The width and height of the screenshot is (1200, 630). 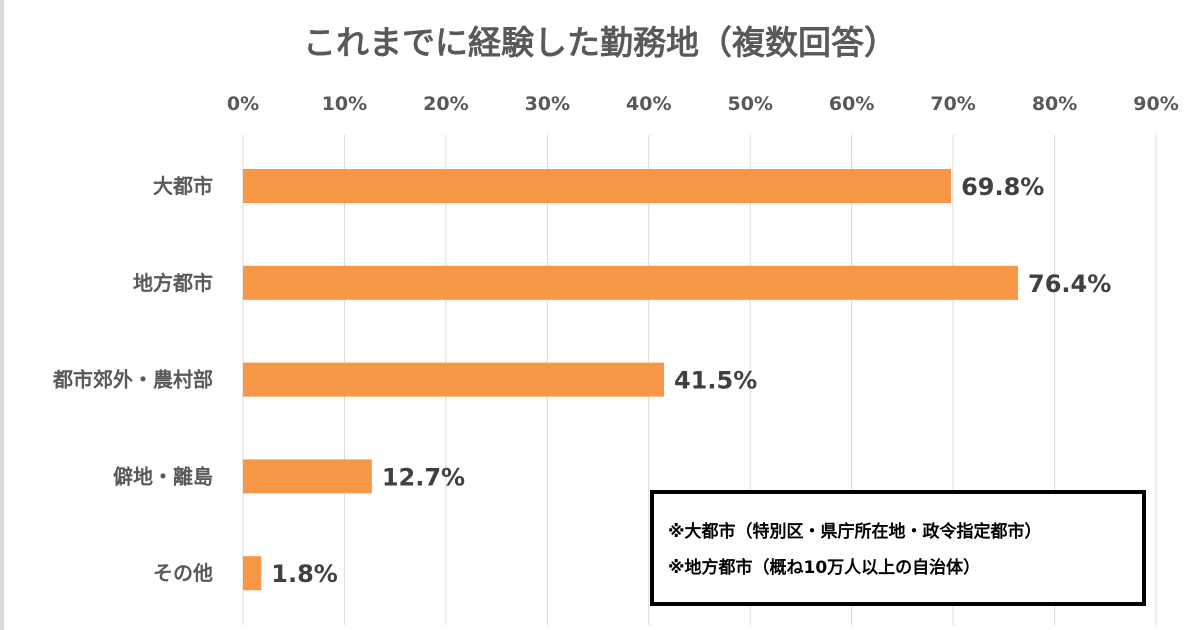 What do you see at coordinates (855, 532) in the screenshot?
I see `note-line: ※大都市（特別区・県庁所在地・政令指定都市）` at bounding box center [855, 532].